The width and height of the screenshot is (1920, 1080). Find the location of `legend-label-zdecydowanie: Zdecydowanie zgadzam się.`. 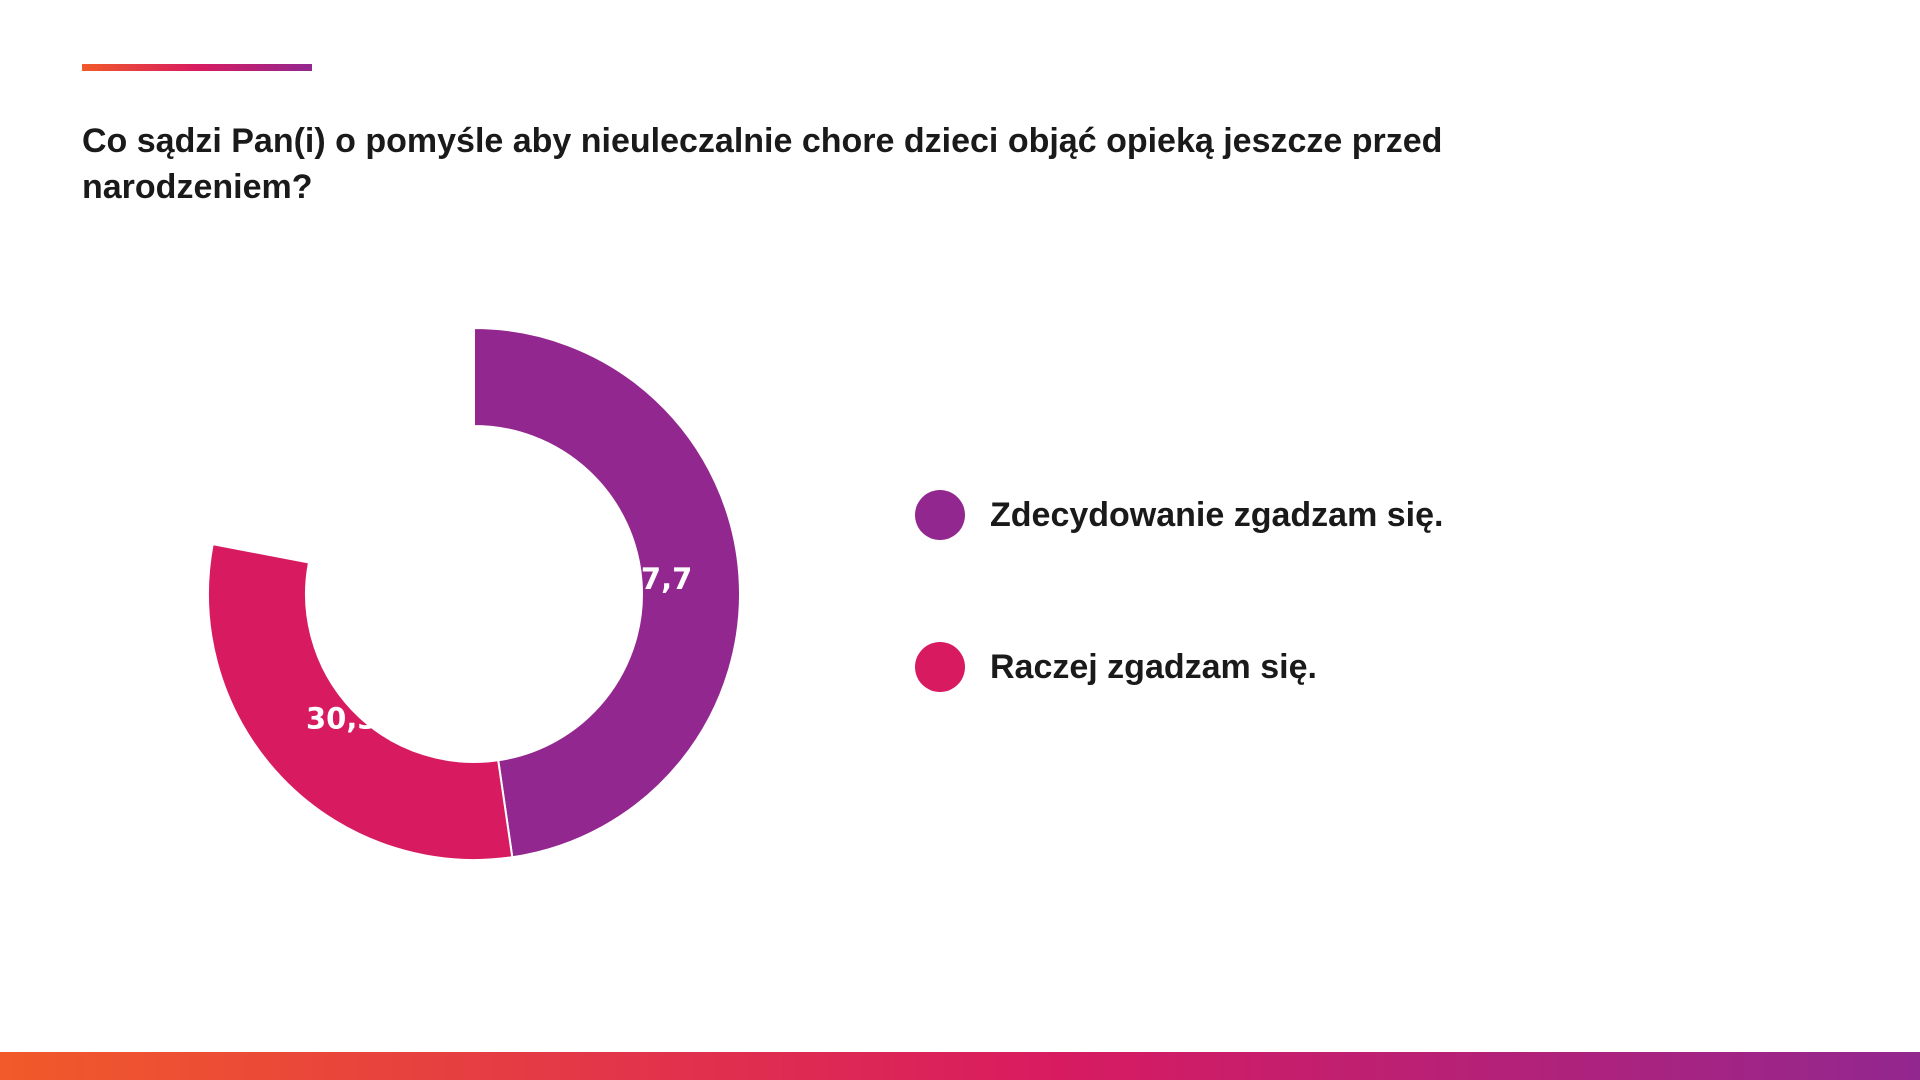

legend-label-zdecydowanie: Zdecydowanie zgadzam się. is located at coordinates (1217, 514).